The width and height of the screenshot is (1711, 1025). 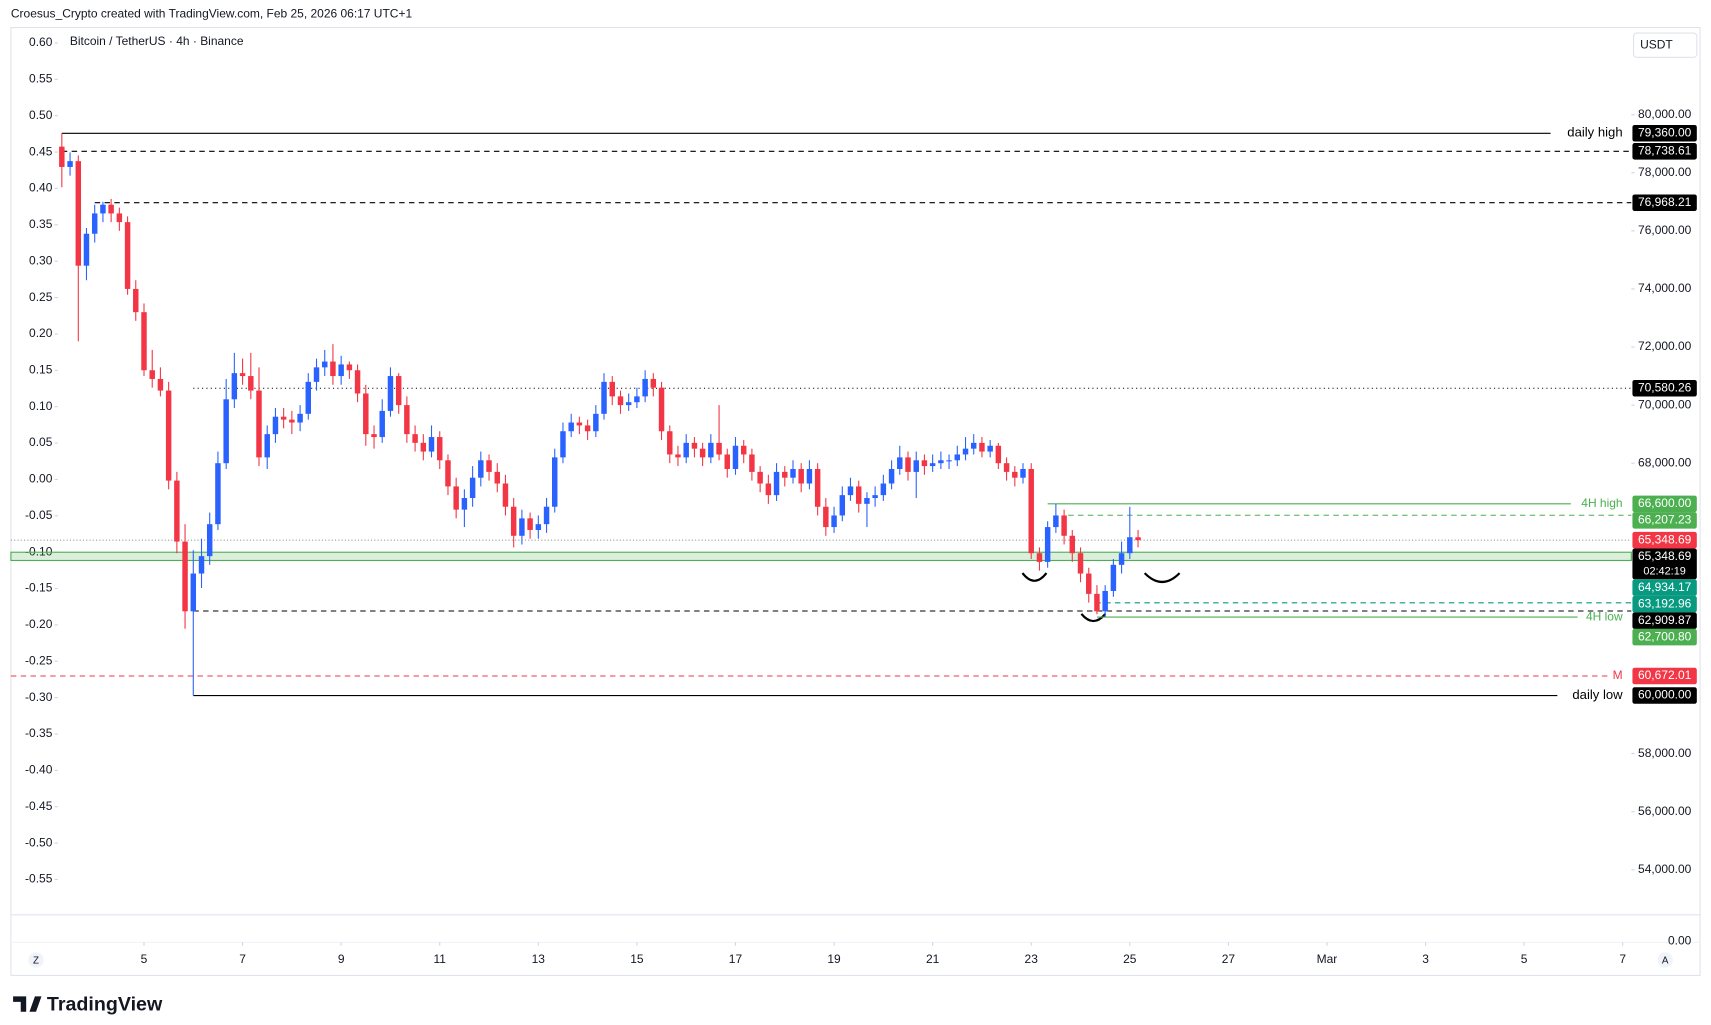 What do you see at coordinates (39, 733) in the screenshot?
I see `y2-tick-label: -0.35` at bounding box center [39, 733].